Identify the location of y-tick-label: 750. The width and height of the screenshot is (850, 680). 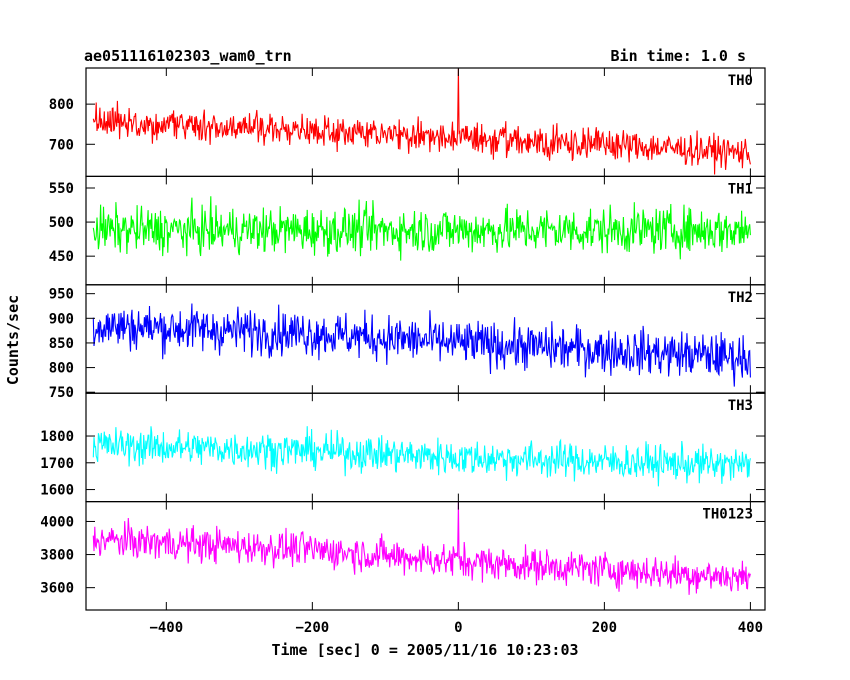
(61, 393).